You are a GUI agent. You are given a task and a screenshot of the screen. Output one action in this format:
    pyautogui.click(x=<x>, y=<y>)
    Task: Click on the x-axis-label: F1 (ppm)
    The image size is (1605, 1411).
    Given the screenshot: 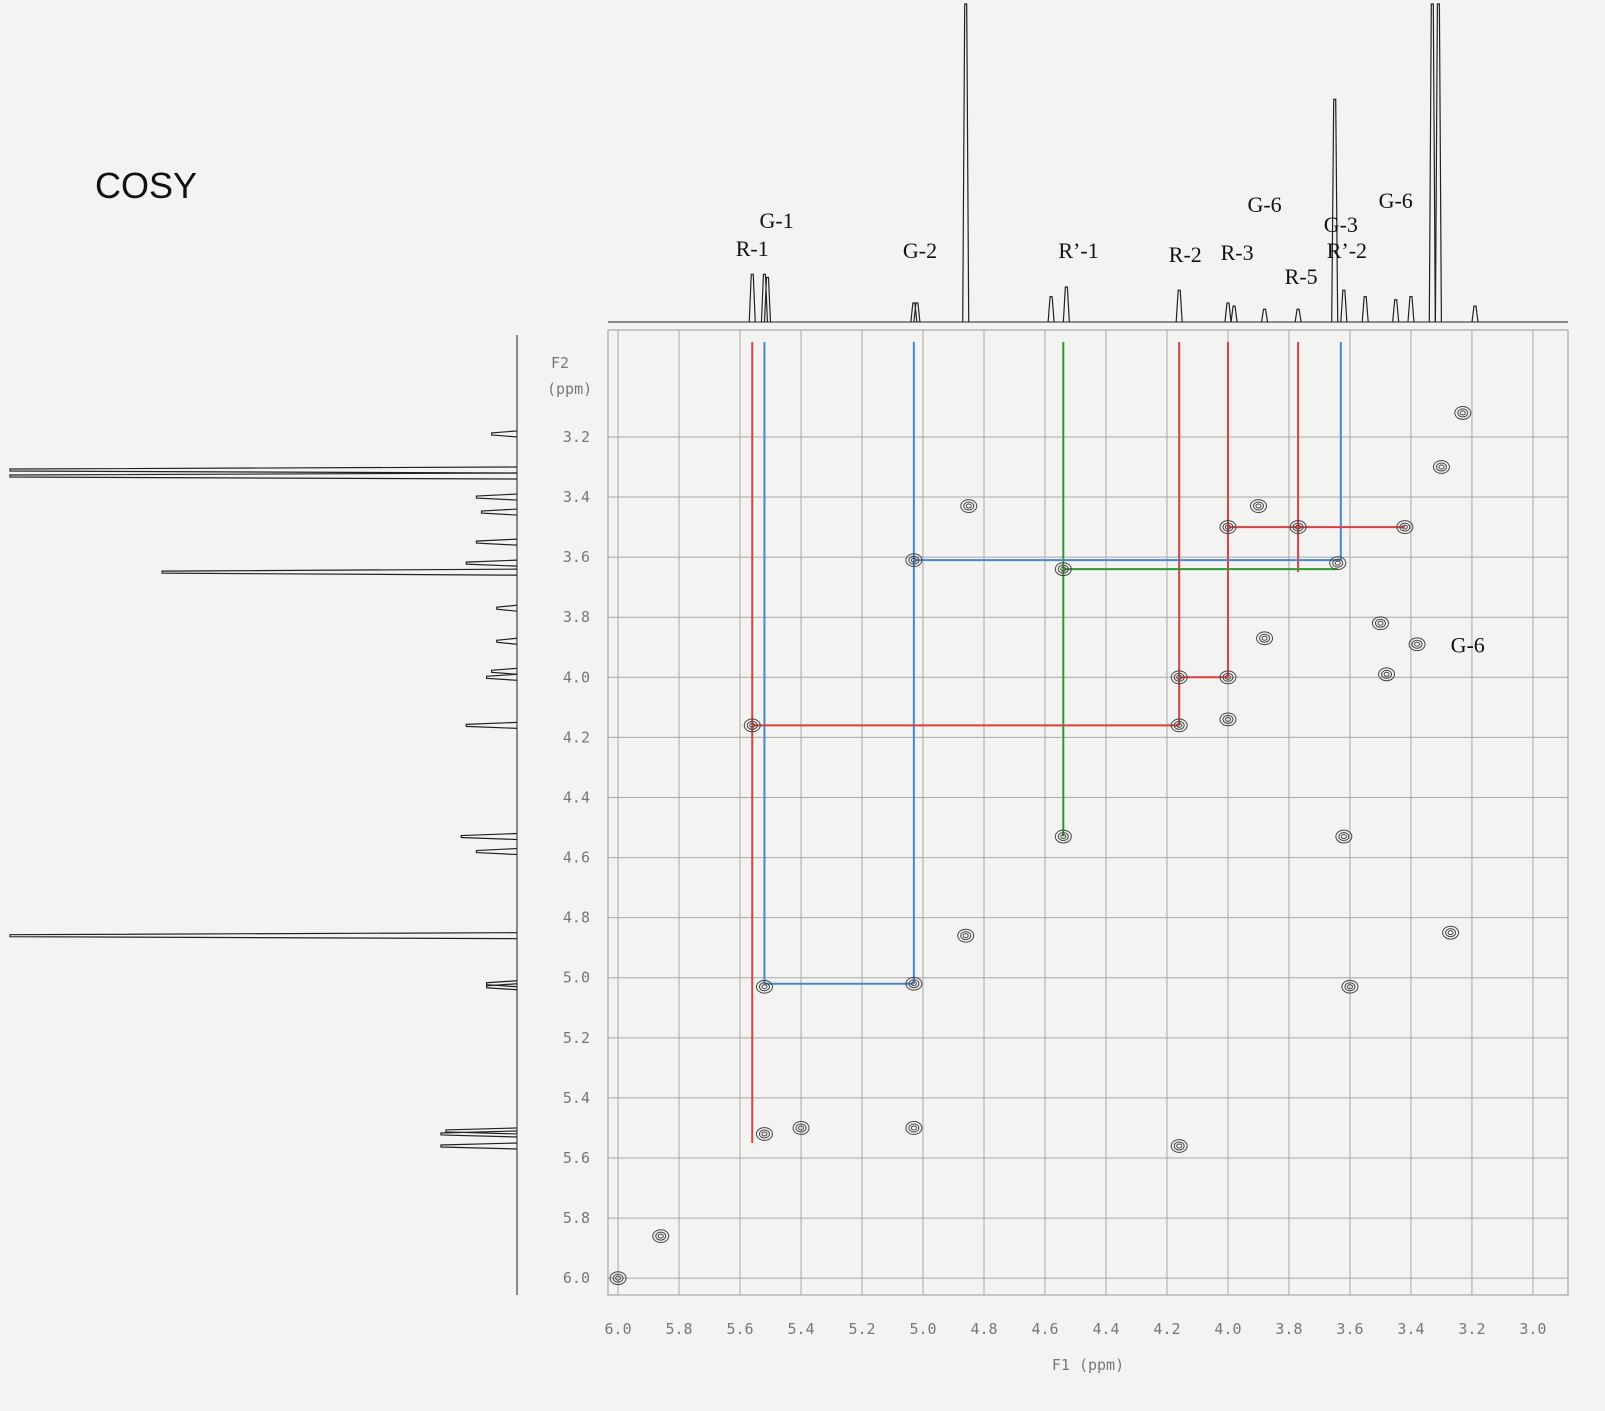 What is the action you would take?
    pyautogui.click(x=1088, y=1365)
    